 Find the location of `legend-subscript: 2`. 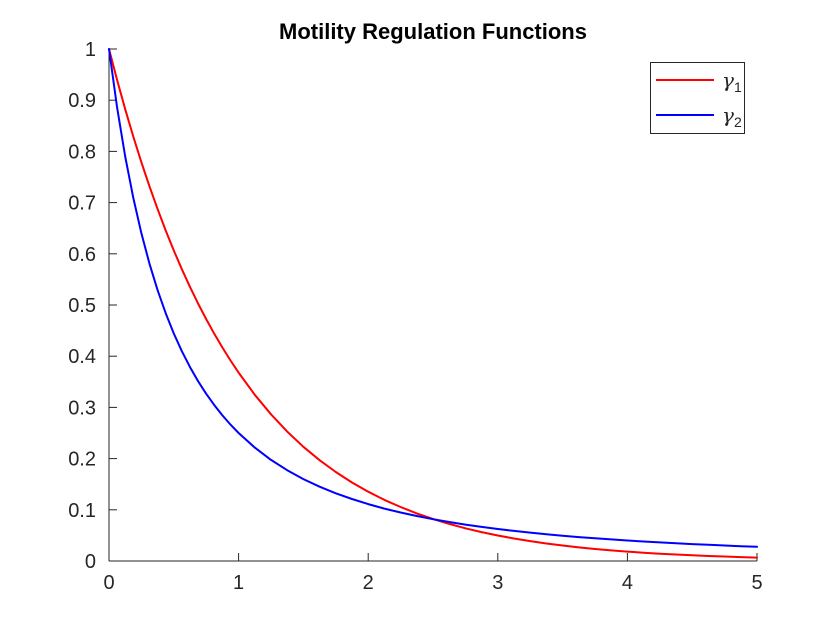

legend-subscript: 2 is located at coordinates (737, 122).